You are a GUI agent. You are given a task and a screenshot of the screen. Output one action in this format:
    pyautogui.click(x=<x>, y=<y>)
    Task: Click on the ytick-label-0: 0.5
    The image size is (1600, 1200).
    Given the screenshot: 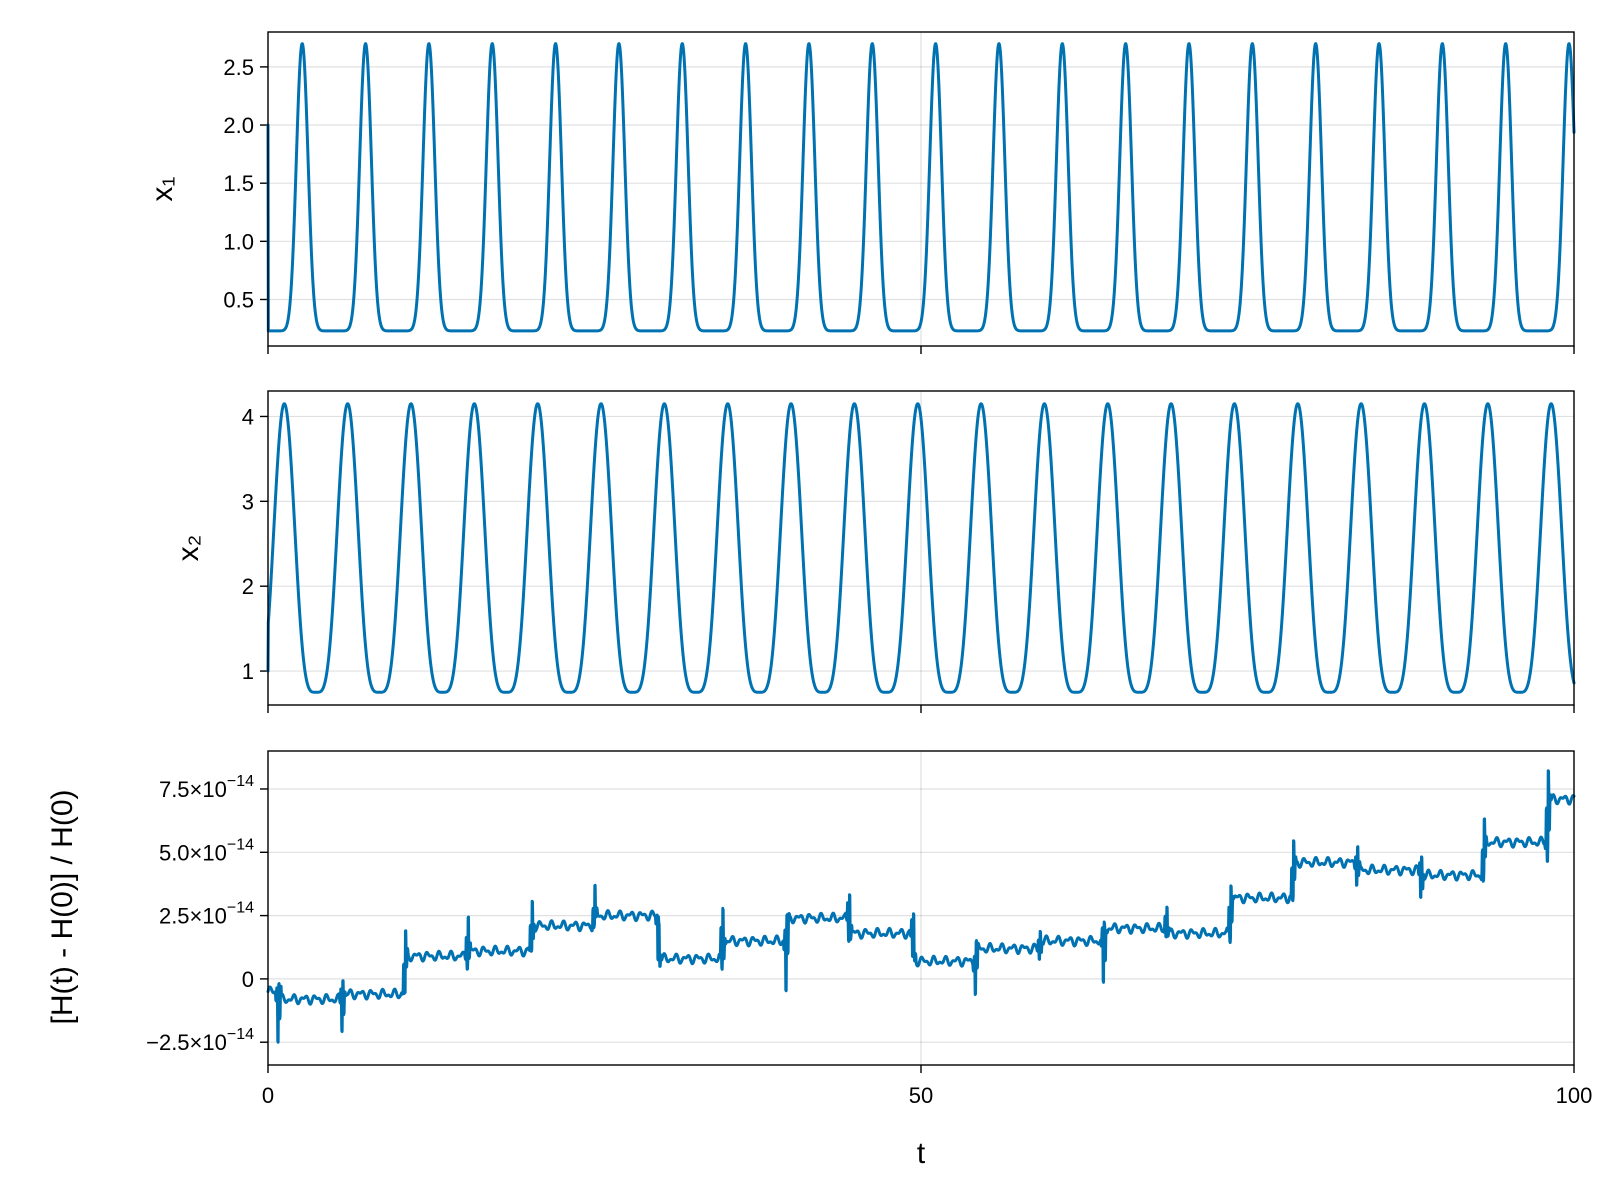 What is the action you would take?
    pyautogui.click(x=238, y=299)
    